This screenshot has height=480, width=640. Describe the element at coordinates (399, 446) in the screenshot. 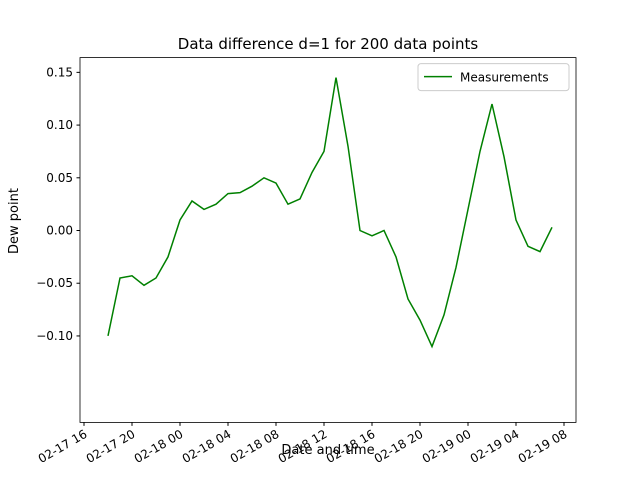

I see `x-tick-label: 02-18 20` at that location.